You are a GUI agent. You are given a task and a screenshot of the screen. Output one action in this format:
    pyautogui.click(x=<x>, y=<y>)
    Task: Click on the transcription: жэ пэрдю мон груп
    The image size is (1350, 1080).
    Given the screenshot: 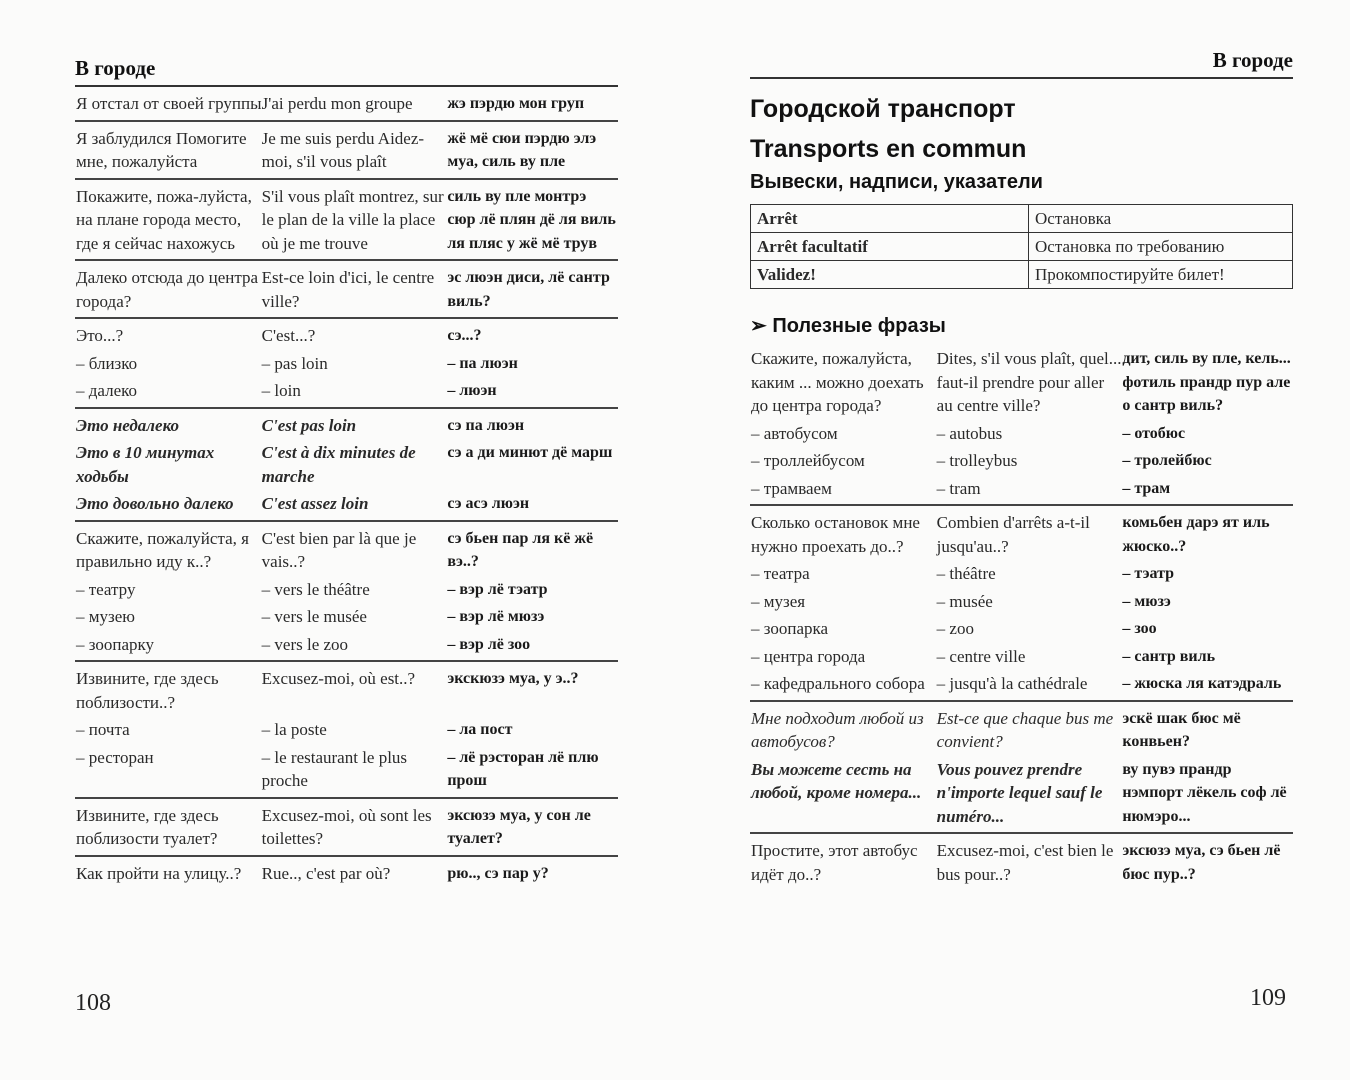 What is the action you would take?
    pyautogui.click(x=516, y=103)
    